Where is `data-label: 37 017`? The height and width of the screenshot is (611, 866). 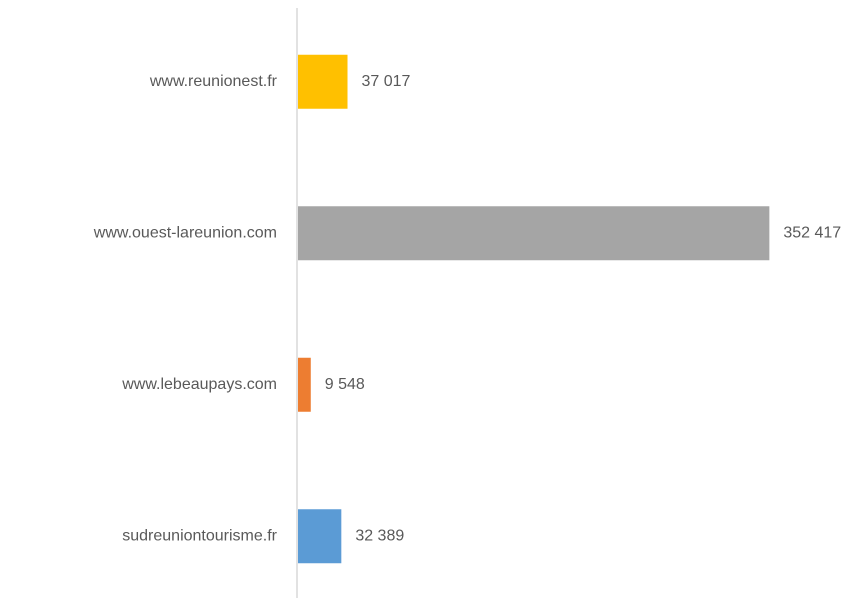
data-label: 37 017 is located at coordinates (386, 81).